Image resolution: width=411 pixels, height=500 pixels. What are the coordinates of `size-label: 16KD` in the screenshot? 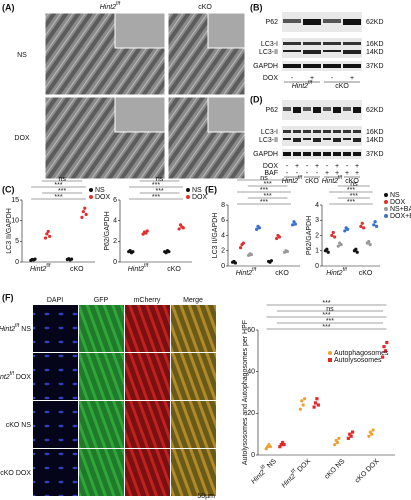 It's located at (375, 132).